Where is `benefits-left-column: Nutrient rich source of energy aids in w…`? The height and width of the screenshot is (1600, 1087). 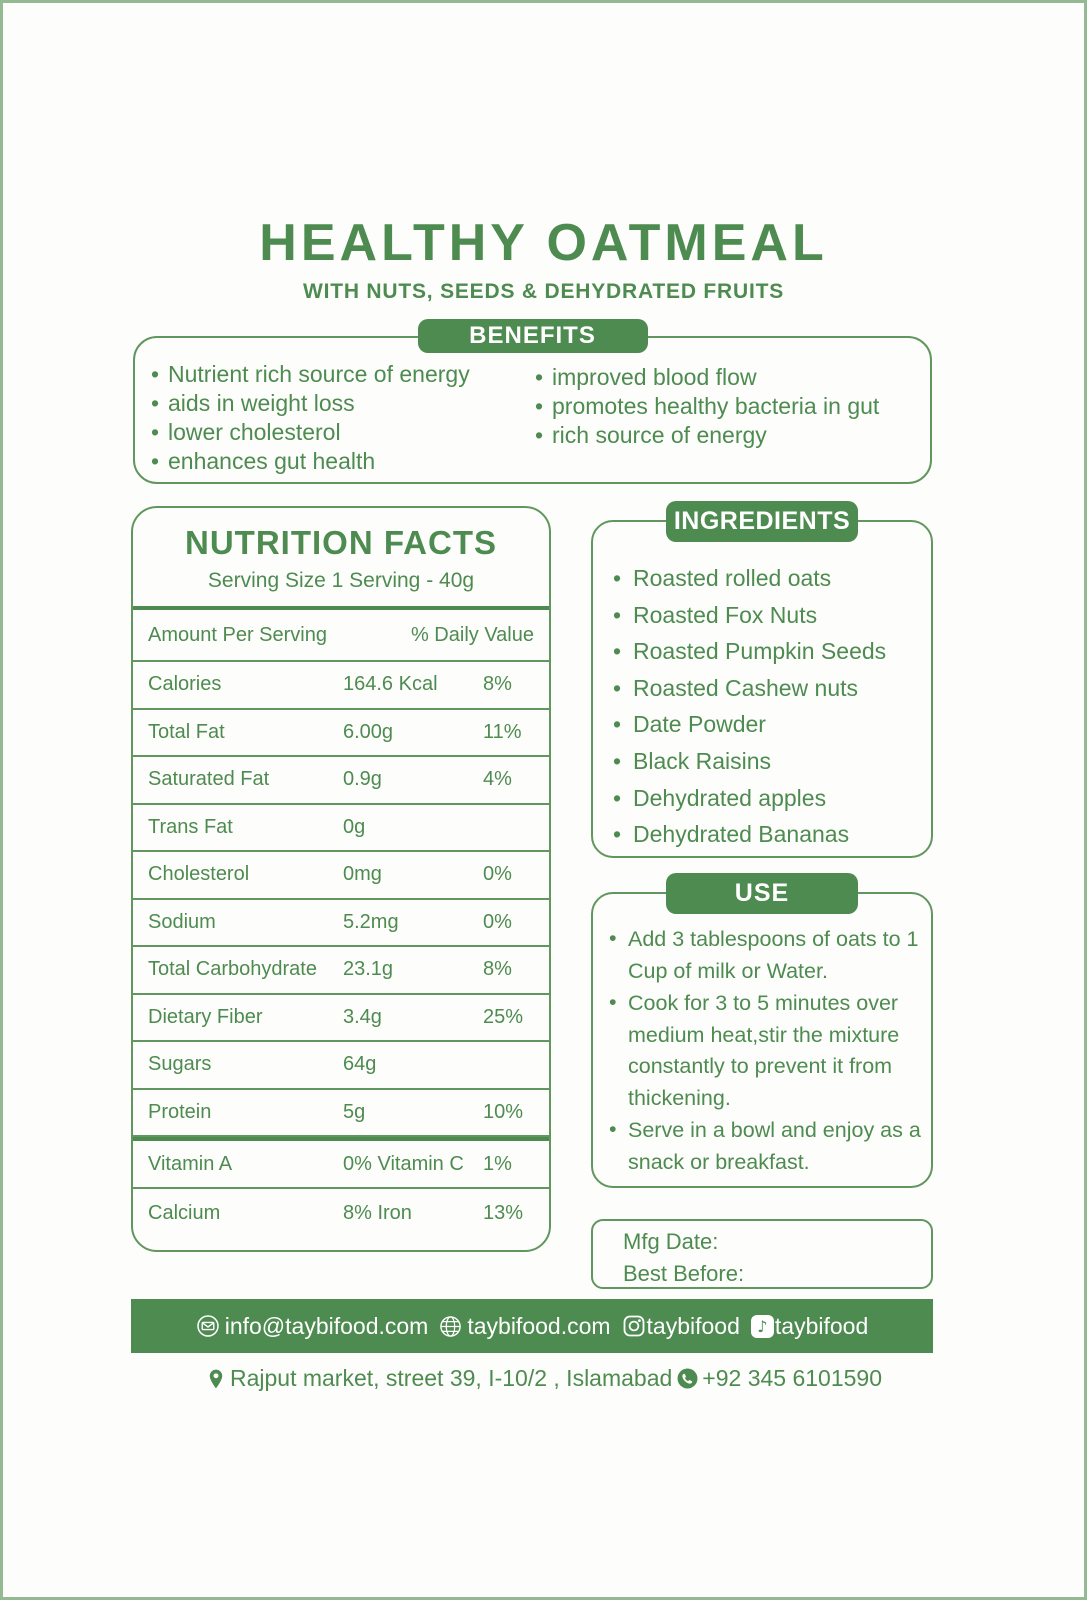
benefits-left-column: Nutrient rich source of energy aids in w… is located at coordinates (310, 418).